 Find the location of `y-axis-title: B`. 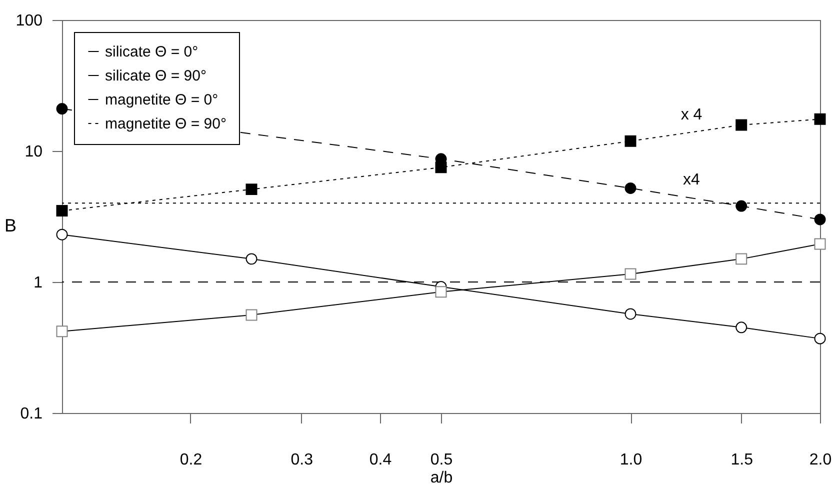

y-axis-title: B is located at coordinates (10, 226).